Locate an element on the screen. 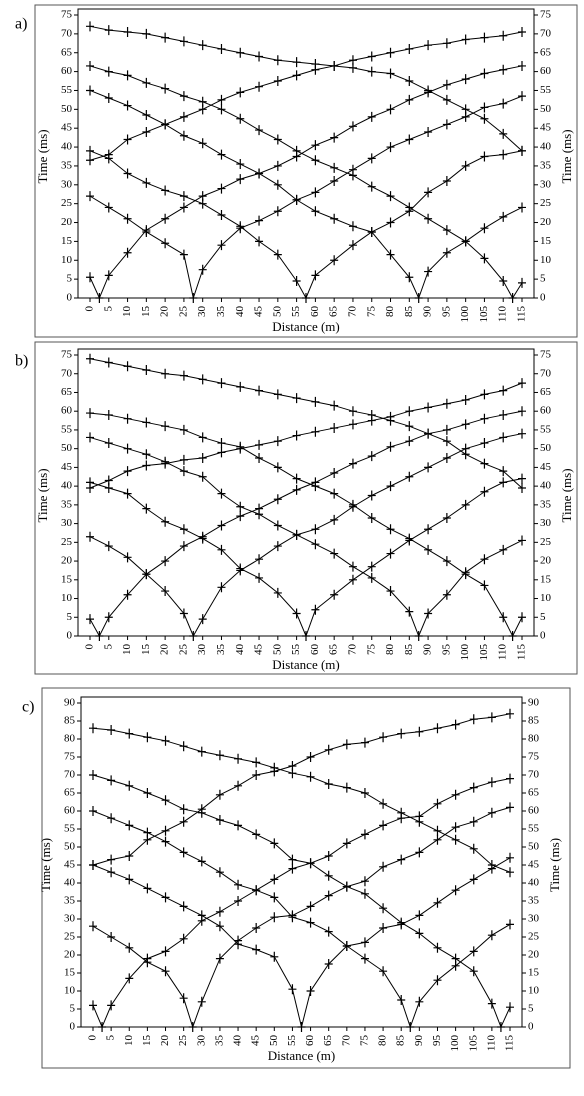 Image resolution: width=584 pixels, height=1096 pixels. x-tick-label: 80 is located at coordinates (390, 312).